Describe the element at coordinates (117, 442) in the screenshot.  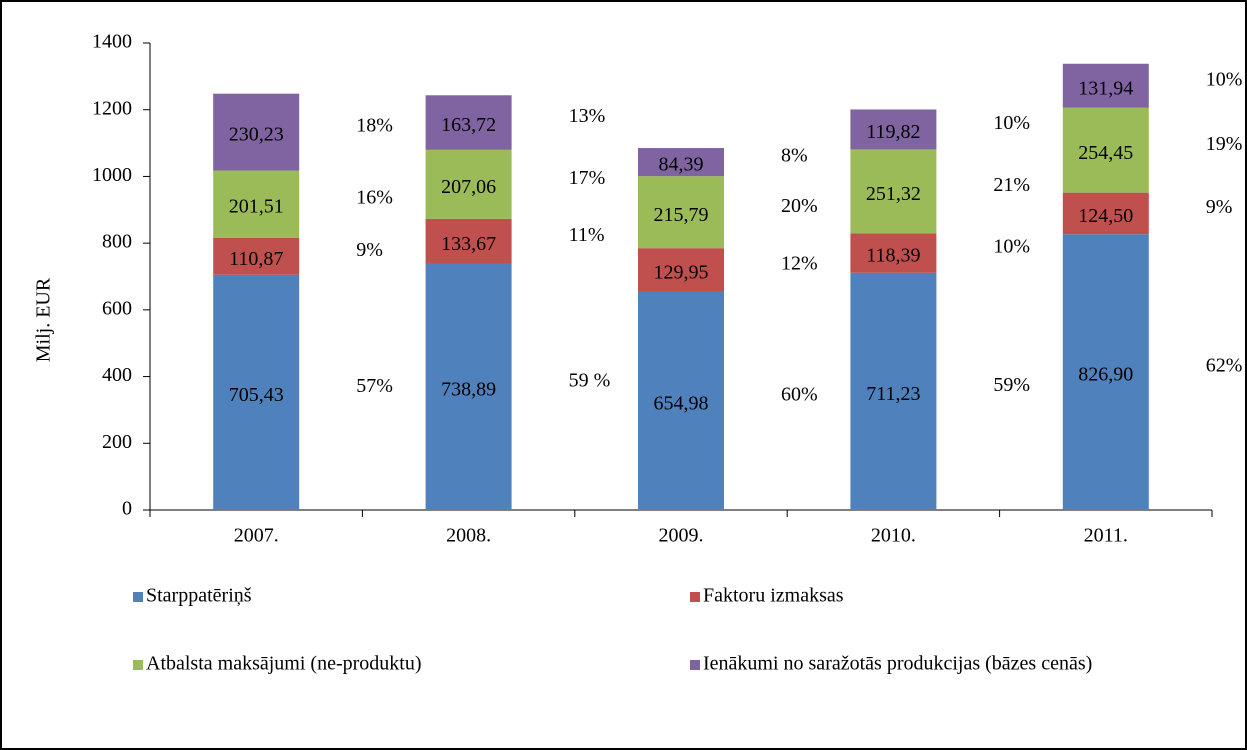
I see `y-tick-label: 200` at that location.